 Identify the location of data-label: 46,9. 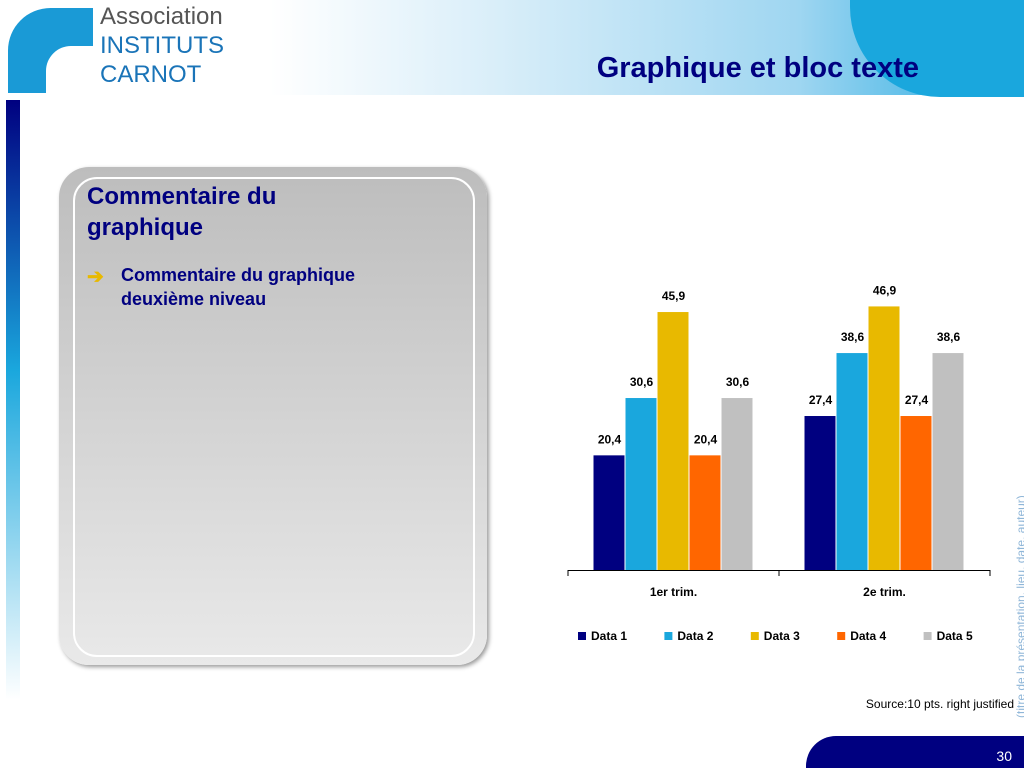
(885, 291).